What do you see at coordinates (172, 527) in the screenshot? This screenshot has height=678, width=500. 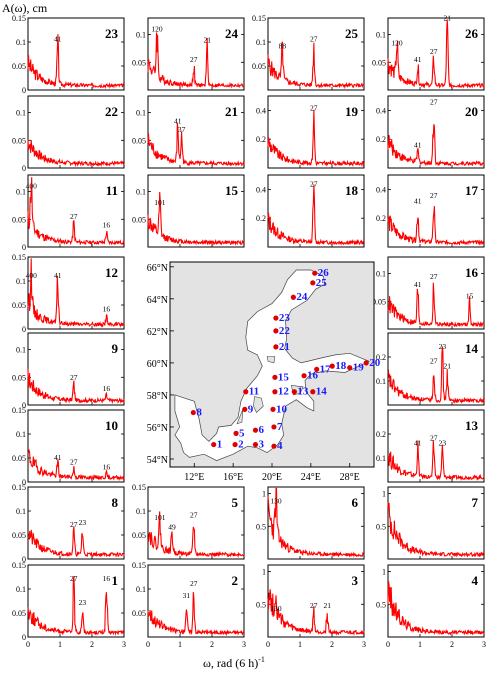 I see `peak-label: 49` at bounding box center [172, 527].